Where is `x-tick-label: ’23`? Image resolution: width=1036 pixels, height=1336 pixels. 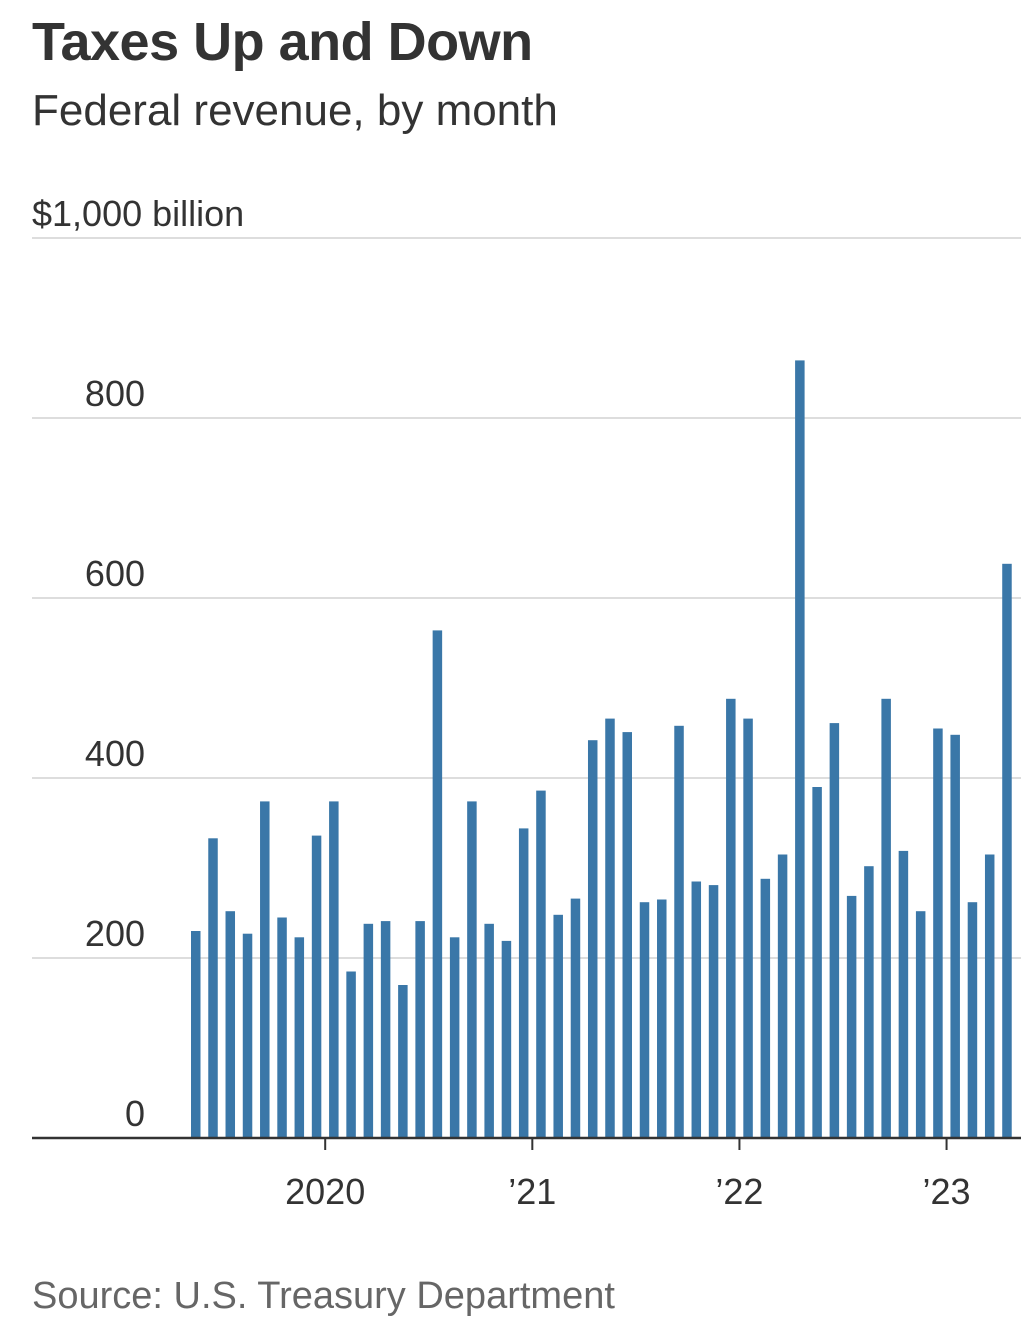 x-tick-label: ’23 is located at coordinates (947, 1191).